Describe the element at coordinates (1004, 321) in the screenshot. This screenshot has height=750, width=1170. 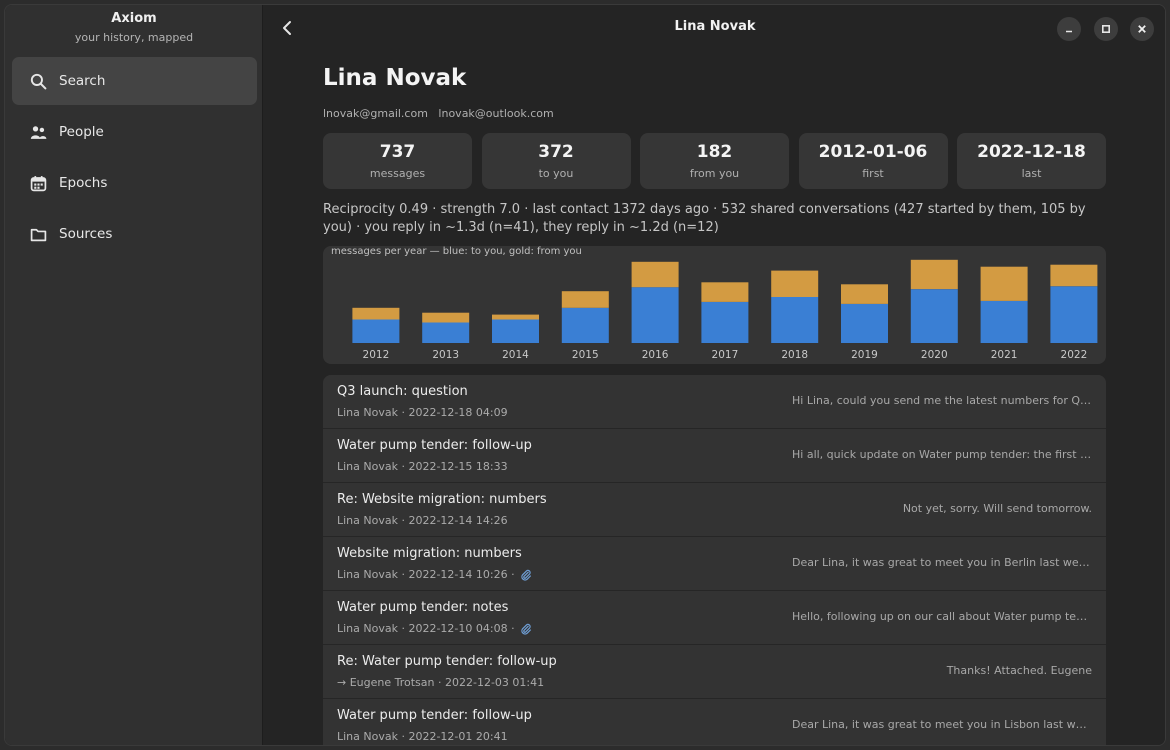
I see `bar-to-you-2021` at that location.